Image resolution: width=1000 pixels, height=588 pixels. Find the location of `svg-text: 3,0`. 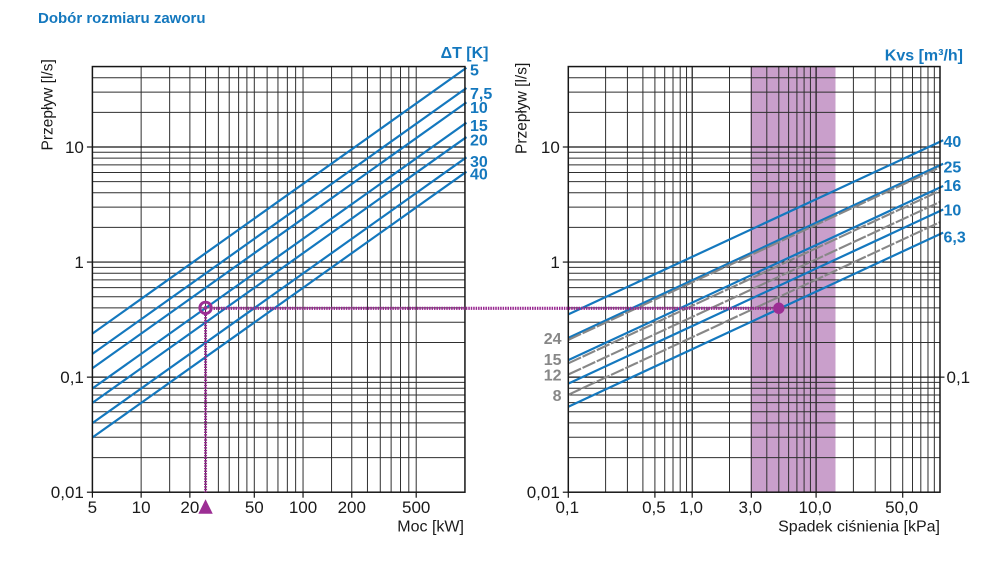

svg-text: 3,0 is located at coordinates (750, 507).